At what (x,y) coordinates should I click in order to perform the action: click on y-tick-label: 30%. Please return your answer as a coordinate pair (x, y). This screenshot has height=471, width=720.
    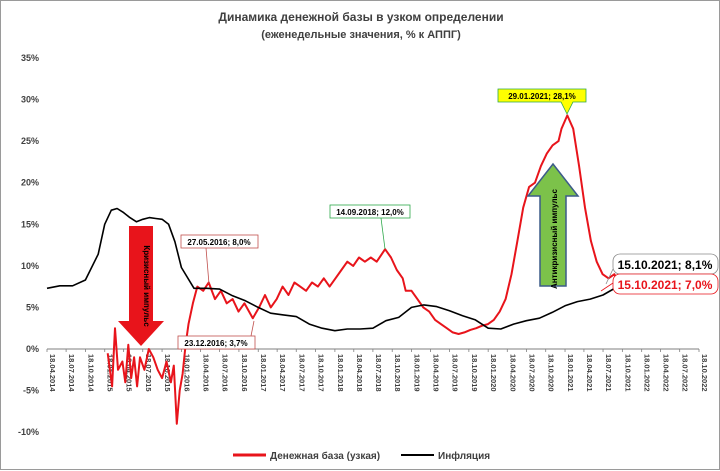
    Looking at the image, I should click on (30, 100).